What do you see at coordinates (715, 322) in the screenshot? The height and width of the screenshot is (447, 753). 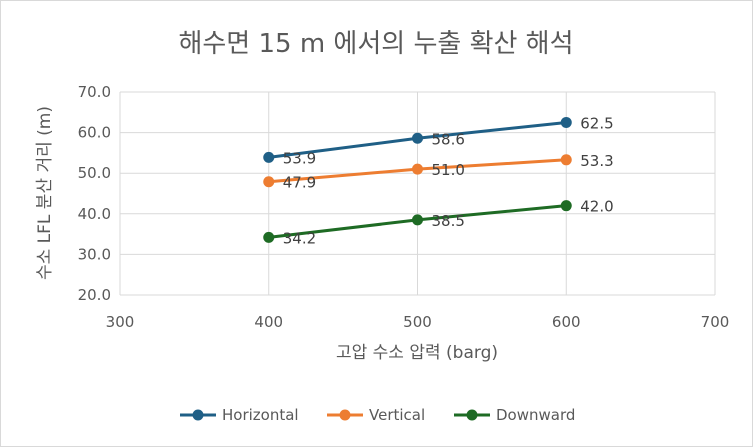 I see `x-tick-label: 700` at bounding box center [715, 322].